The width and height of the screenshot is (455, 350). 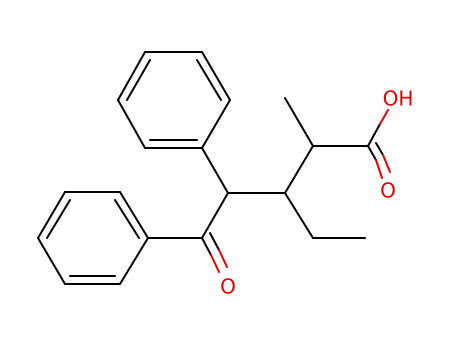 What do you see at coordinates (398, 99) in the screenshot?
I see `atom-label: OH` at bounding box center [398, 99].